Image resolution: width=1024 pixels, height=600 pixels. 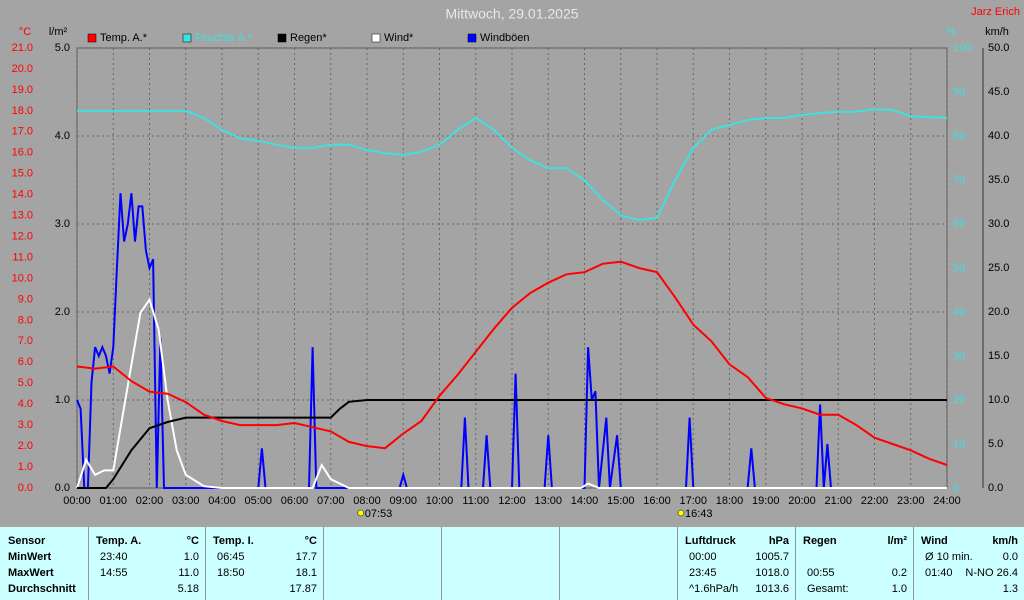 What do you see at coordinates (621, 501) in the screenshot?
I see `x-tick-label: 15:00` at bounding box center [621, 501].